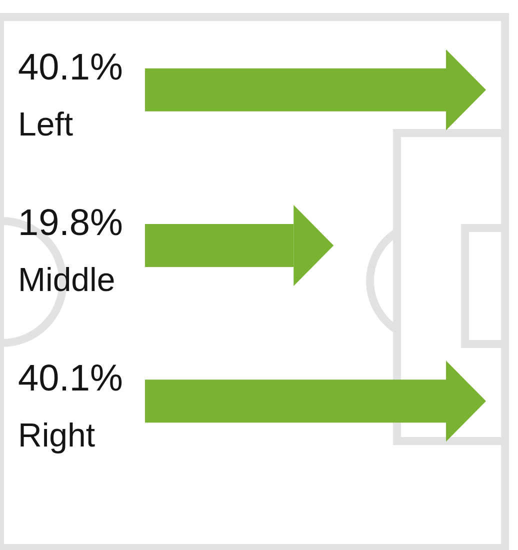 This screenshot has width=518, height=550. Describe the element at coordinates (67, 279) in the screenshot. I see `y-tick-label: Middle` at that location.